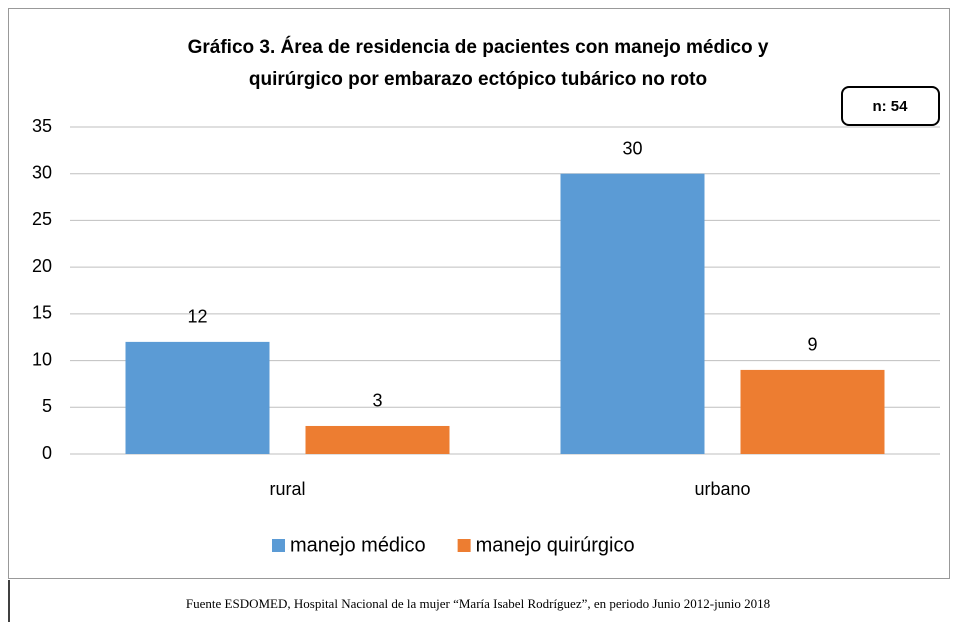 This screenshot has width=956, height=622. Describe the element at coordinates (632, 148) in the screenshot. I see `value-label: 30` at that location.